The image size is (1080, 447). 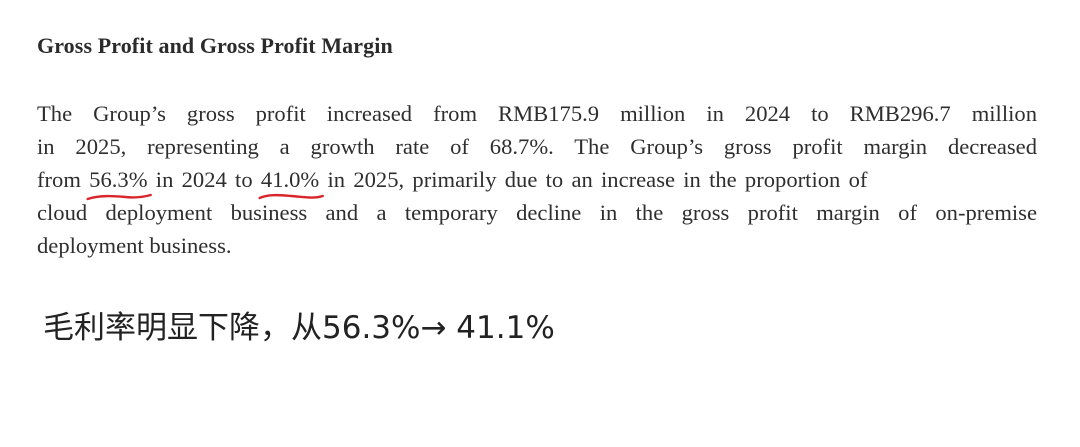 What do you see at coordinates (299, 328) in the screenshot?
I see `chinese-annotation-caption: 毛利率明显下降，从56.3%→ 41.1%` at bounding box center [299, 328].